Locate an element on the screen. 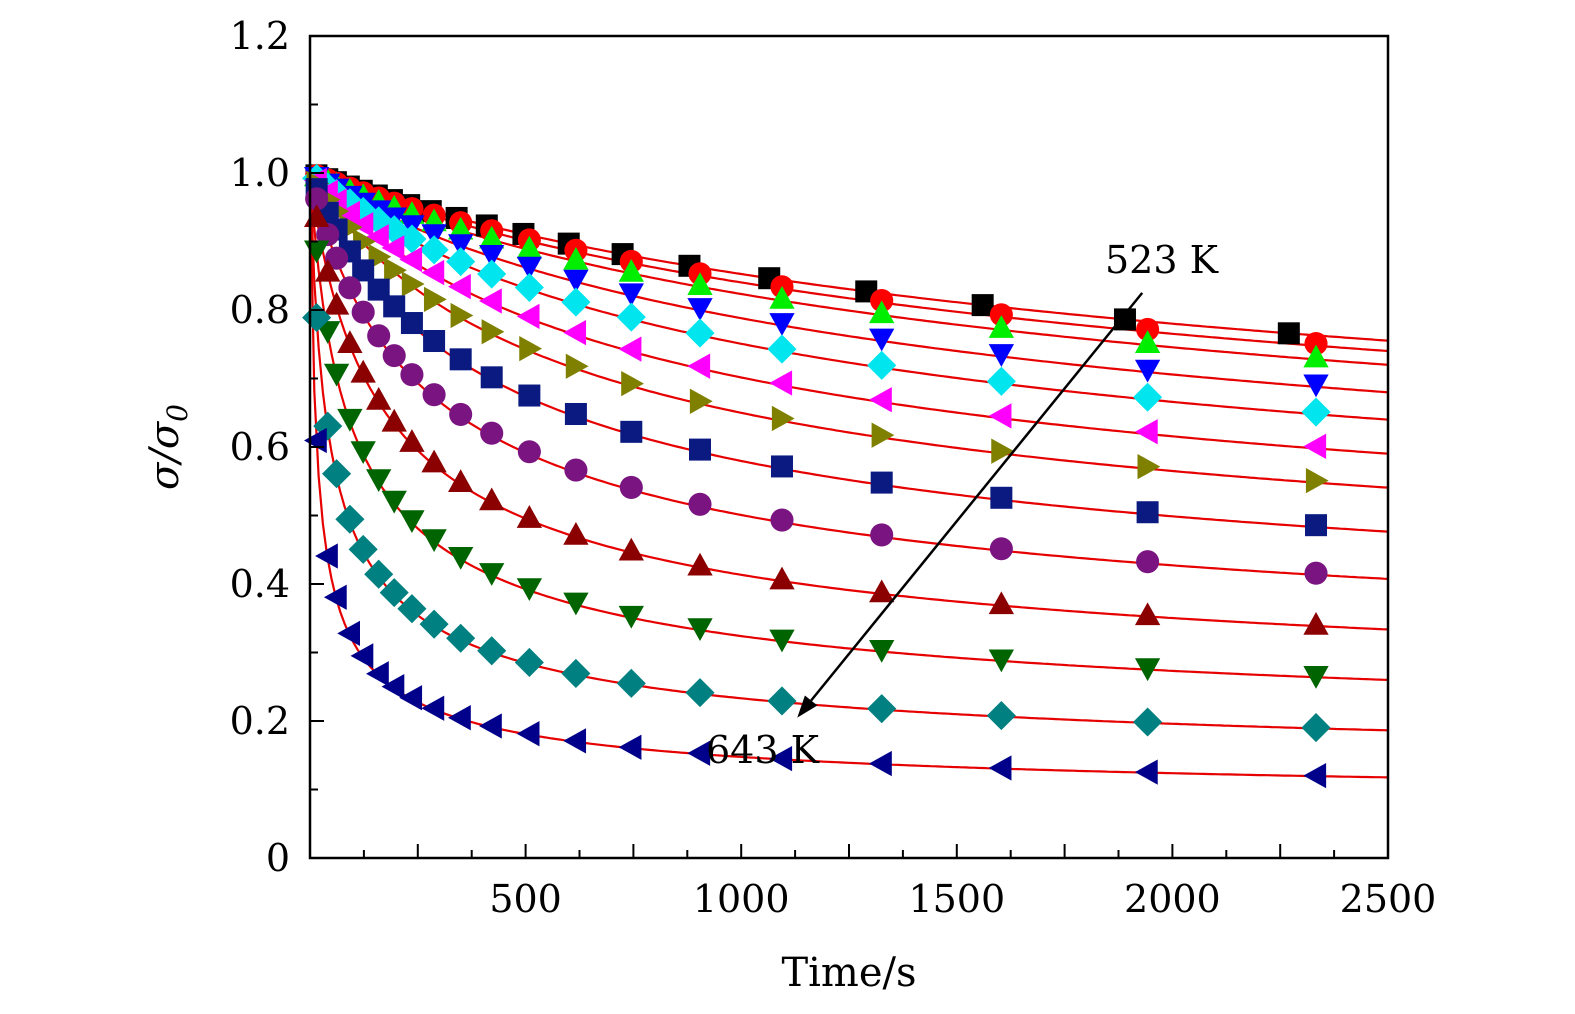  arrow-head is located at coordinates (807, 706).